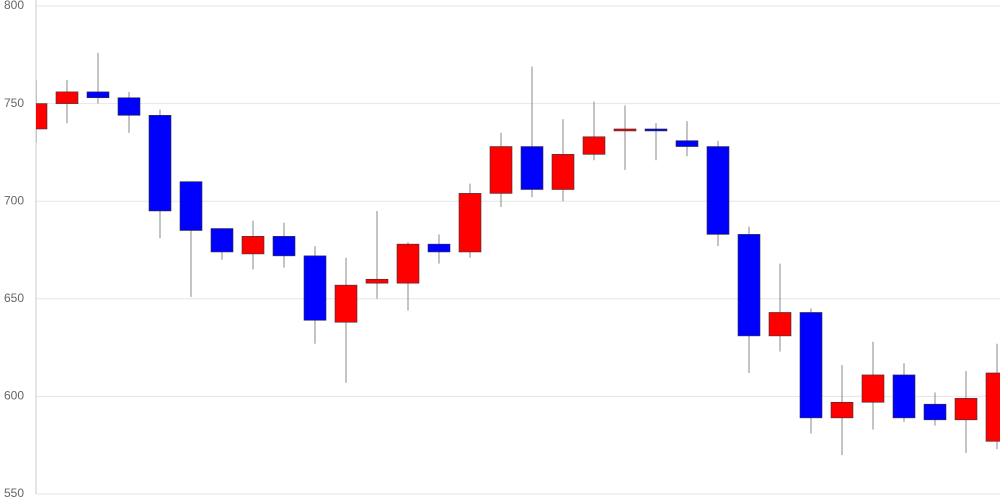 Image resolution: width=1000 pixels, height=500 pixels. I want to click on y-tick-label: 750, so click(14, 103).